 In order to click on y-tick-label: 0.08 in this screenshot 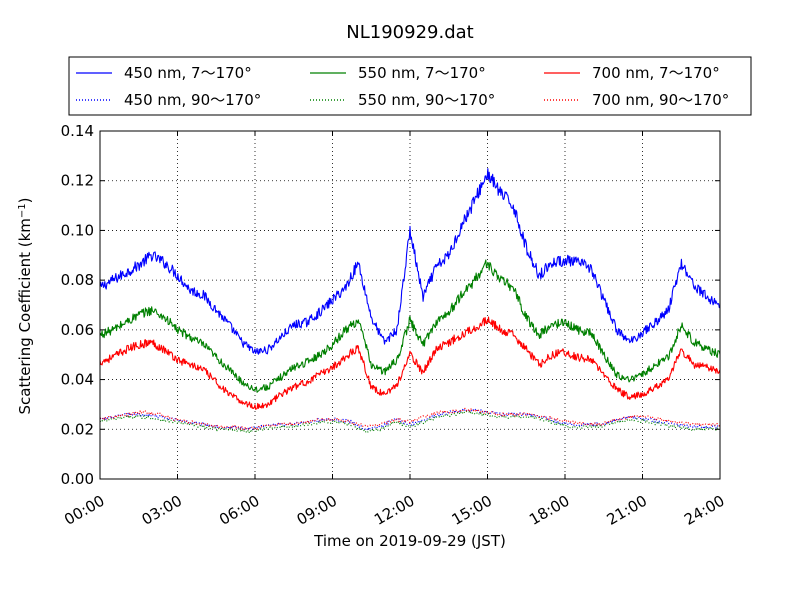, I will do `click(77, 280)`.